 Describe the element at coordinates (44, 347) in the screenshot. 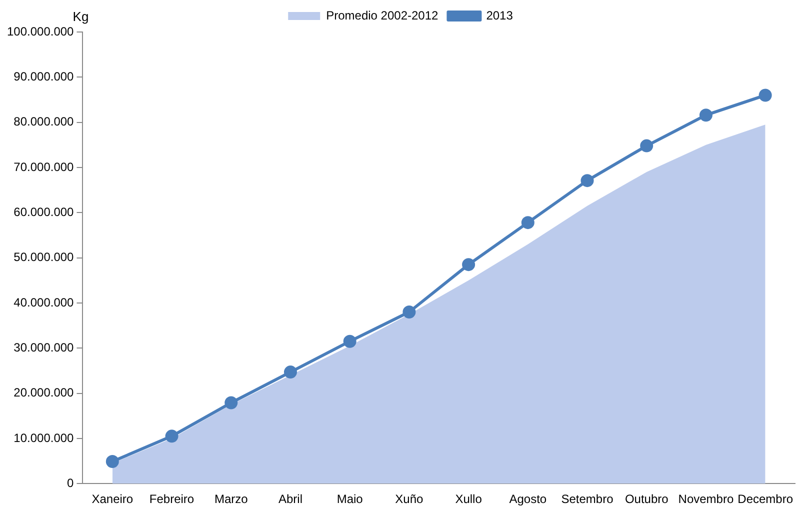

I see `y-tick-label: 30.000.000` at that location.